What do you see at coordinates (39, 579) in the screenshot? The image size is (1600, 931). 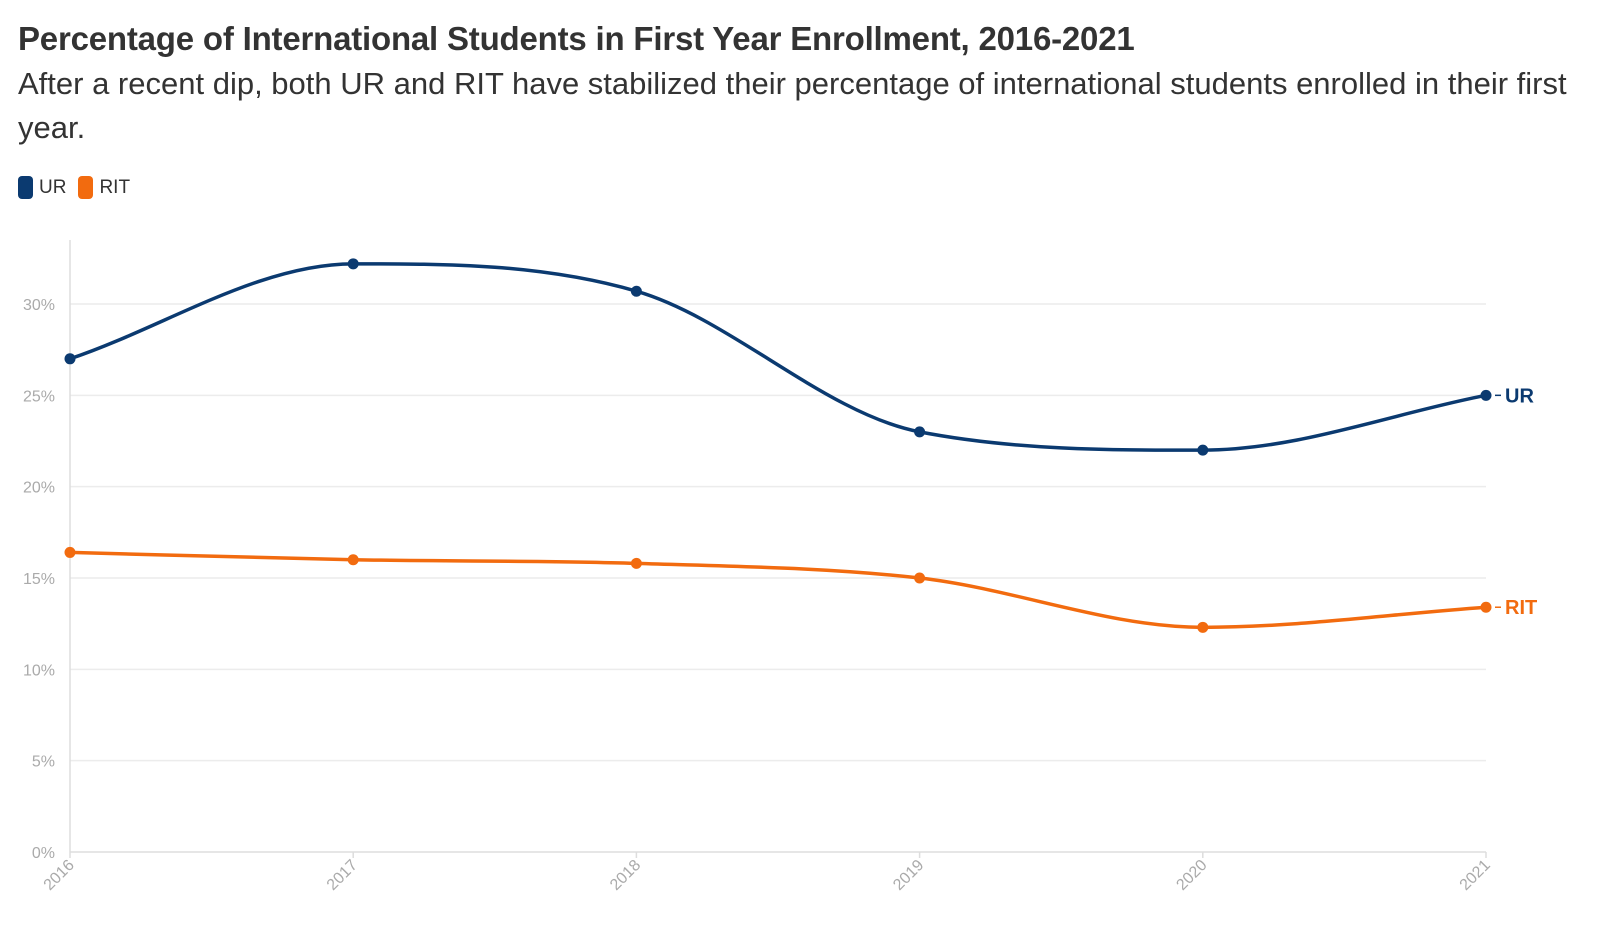 I see `y-tick-label: 15%` at bounding box center [39, 579].